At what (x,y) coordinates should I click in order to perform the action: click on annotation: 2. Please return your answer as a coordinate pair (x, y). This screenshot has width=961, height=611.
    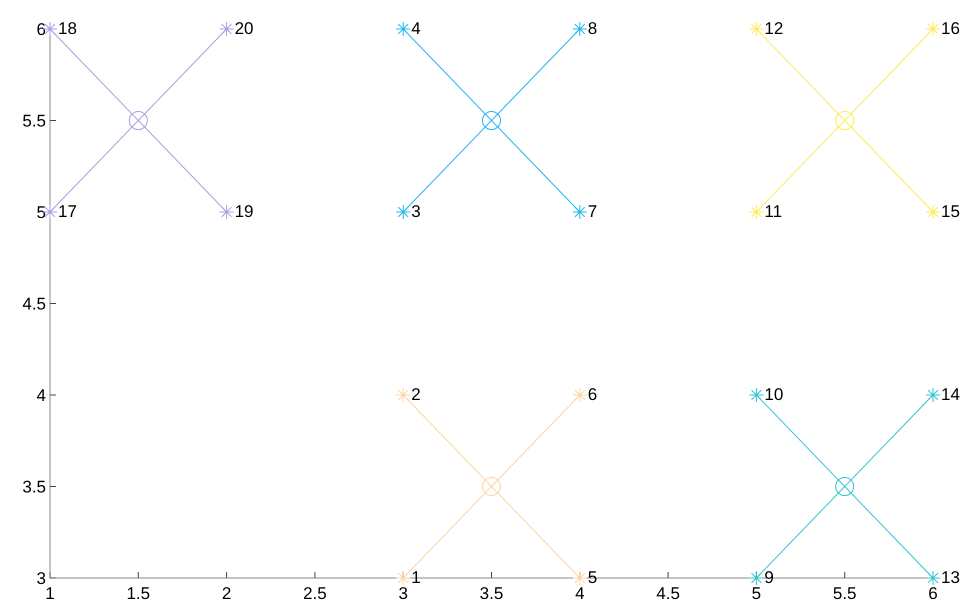
    Looking at the image, I should click on (416, 394).